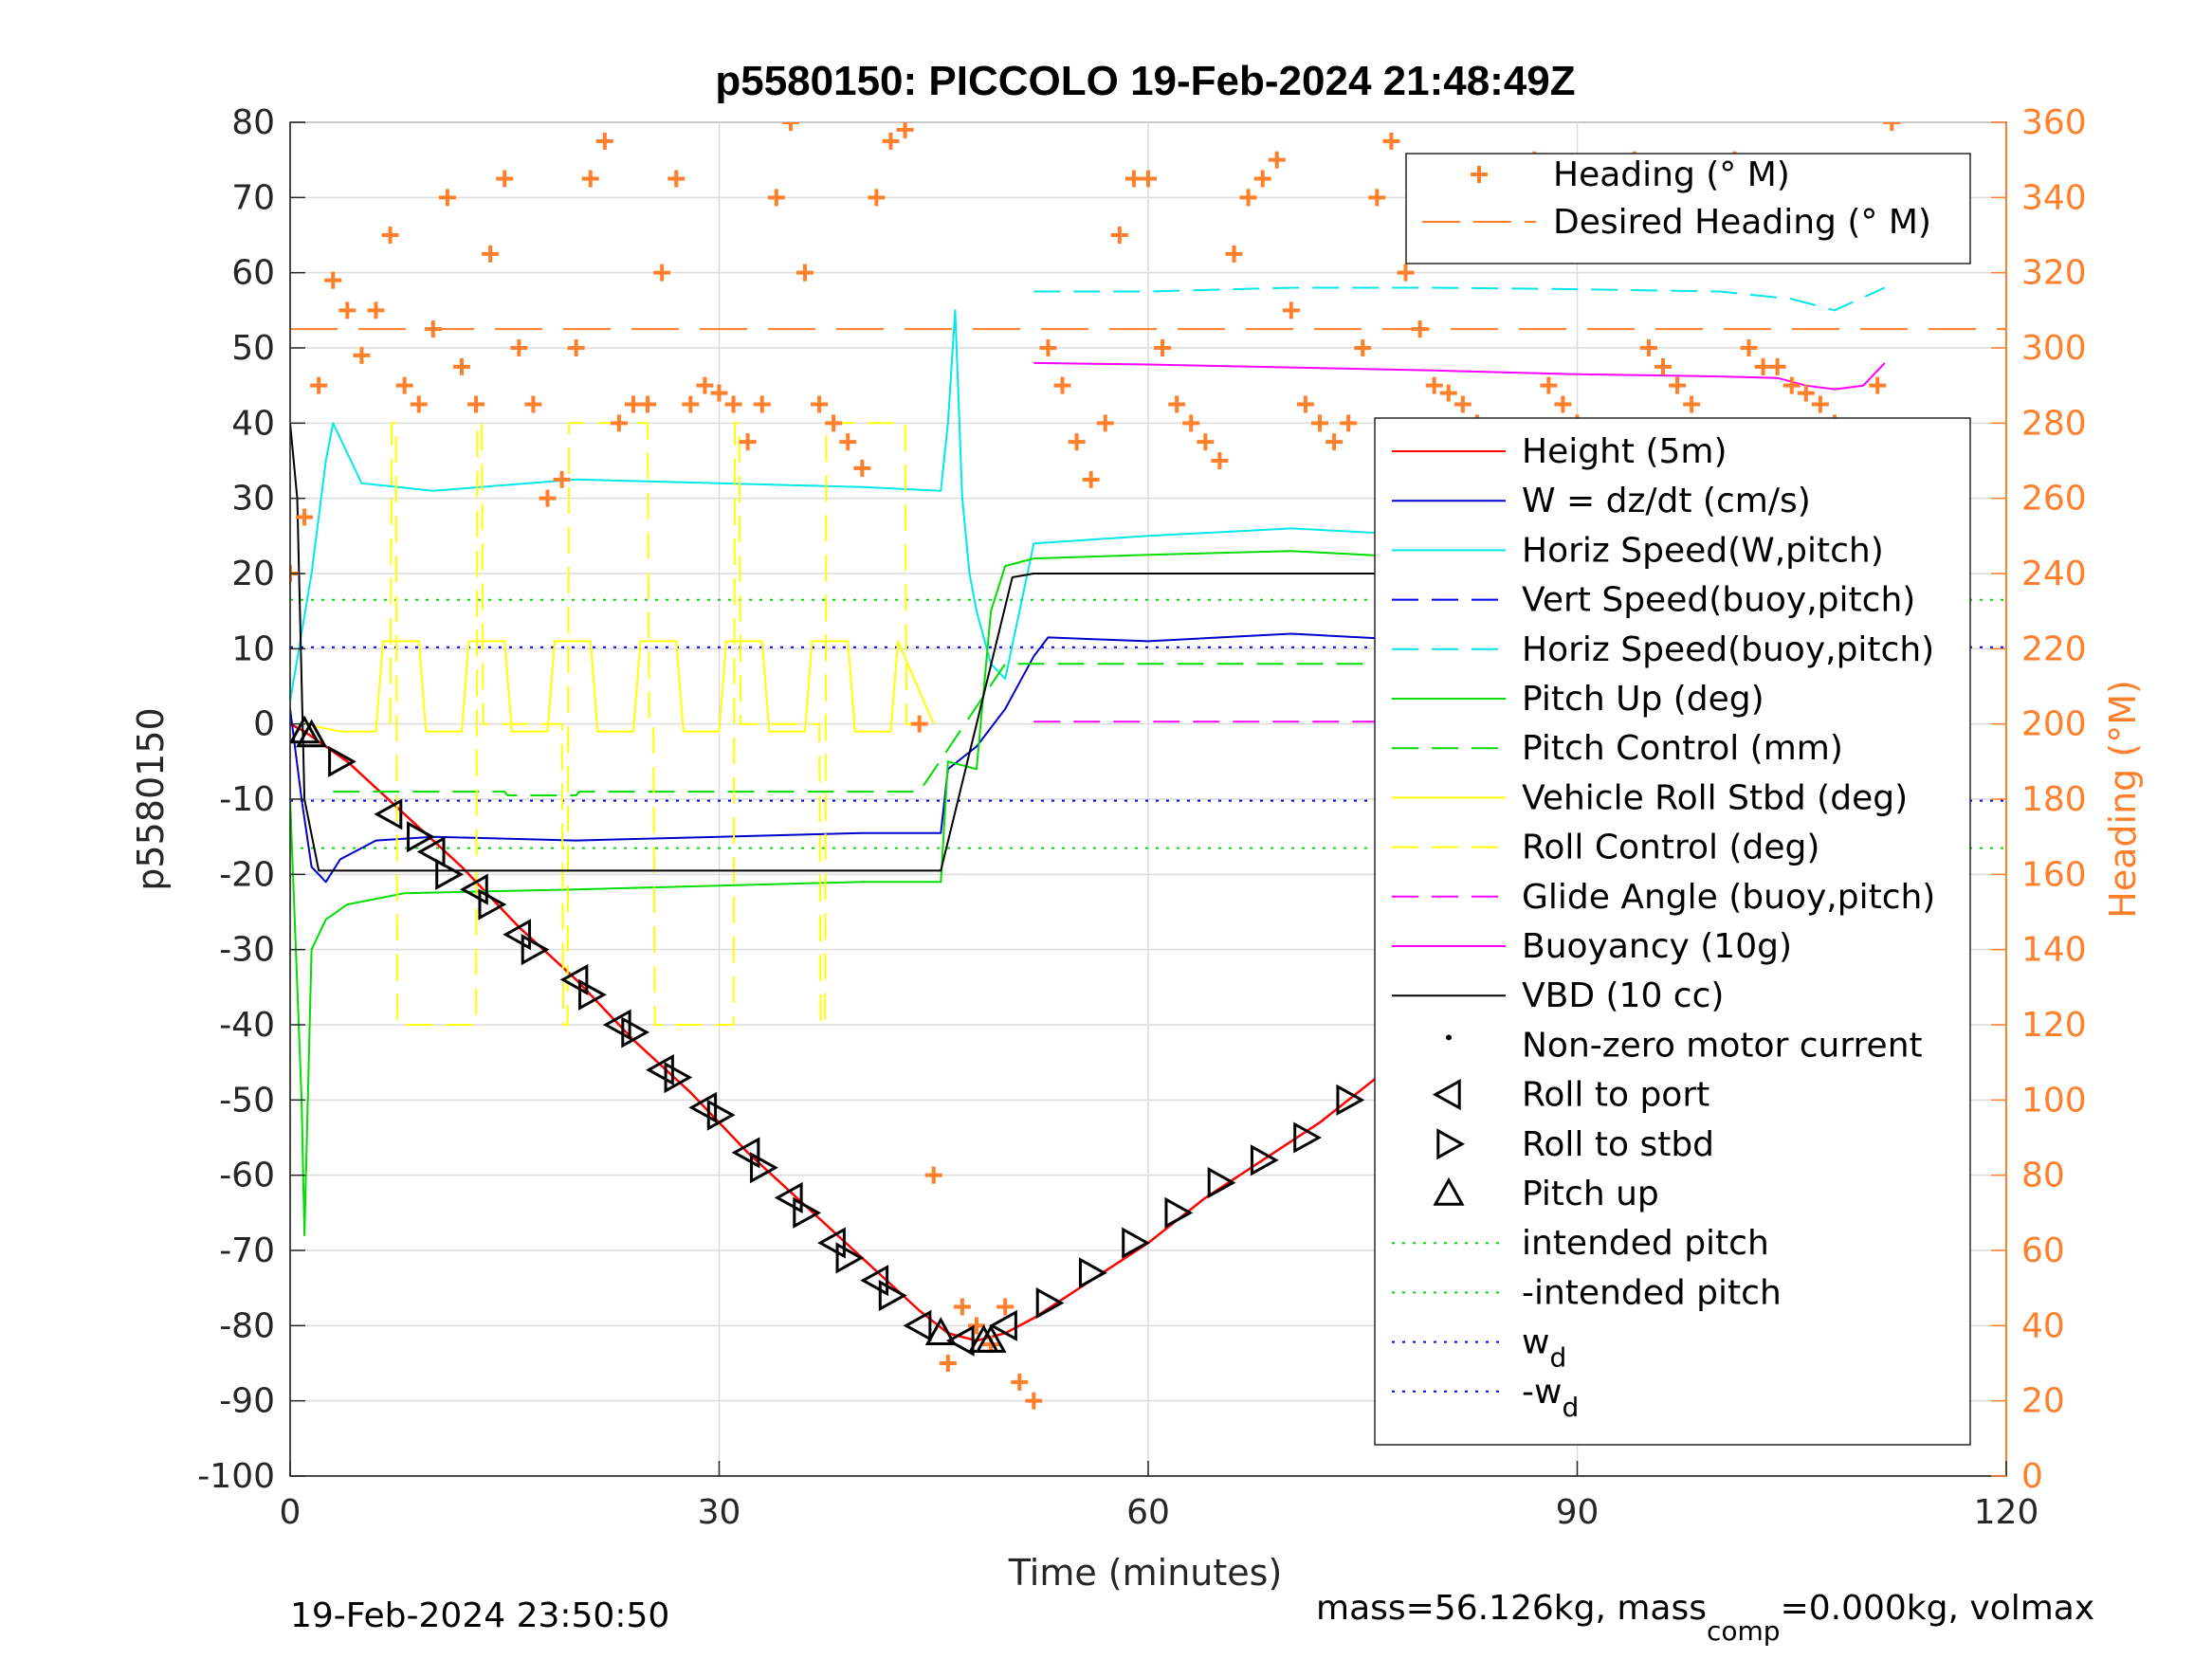 Image resolution: width=2212 pixels, height=1659 pixels. Describe the element at coordinates (2043, 1401) in the screenshot. I see `y-tick-label-right: 20` at that location.